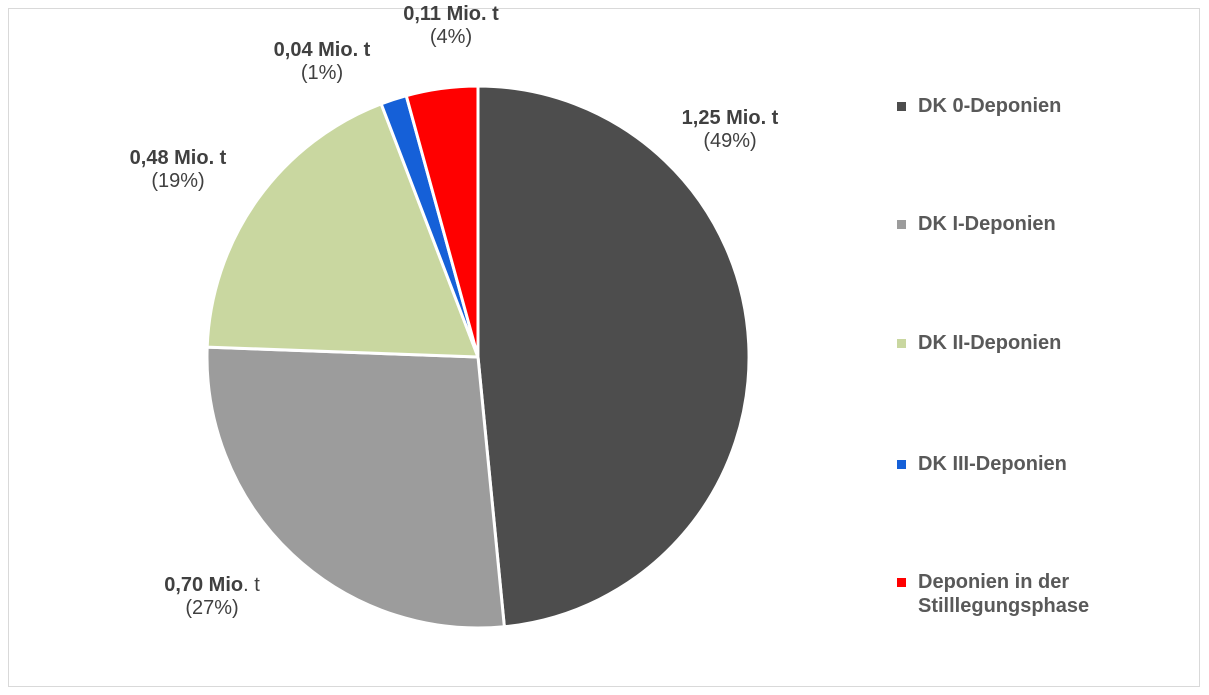  Describe the element at coordinates (1004, 594) in the screenshot. I see `legend-label-stilllegung: Deponien in der Stilllegungsphase` at that location.